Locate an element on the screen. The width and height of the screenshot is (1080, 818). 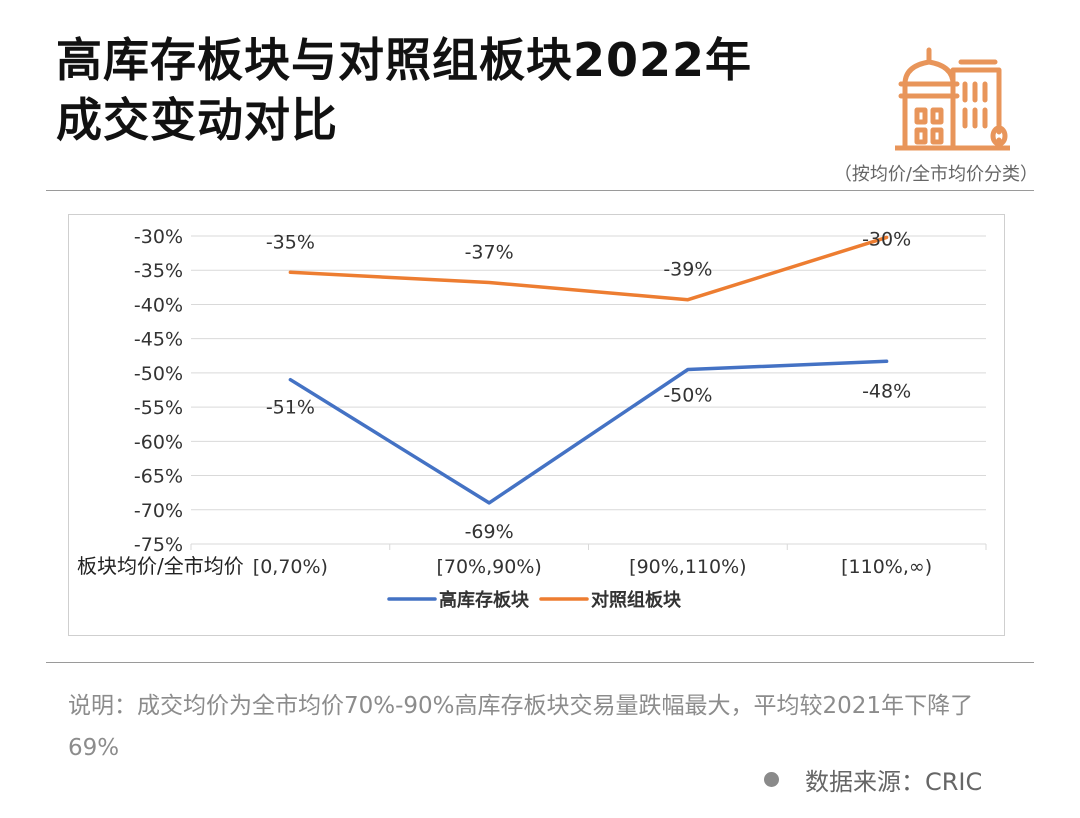
y-tick-label: -70% is located at coordinates (158, 511).